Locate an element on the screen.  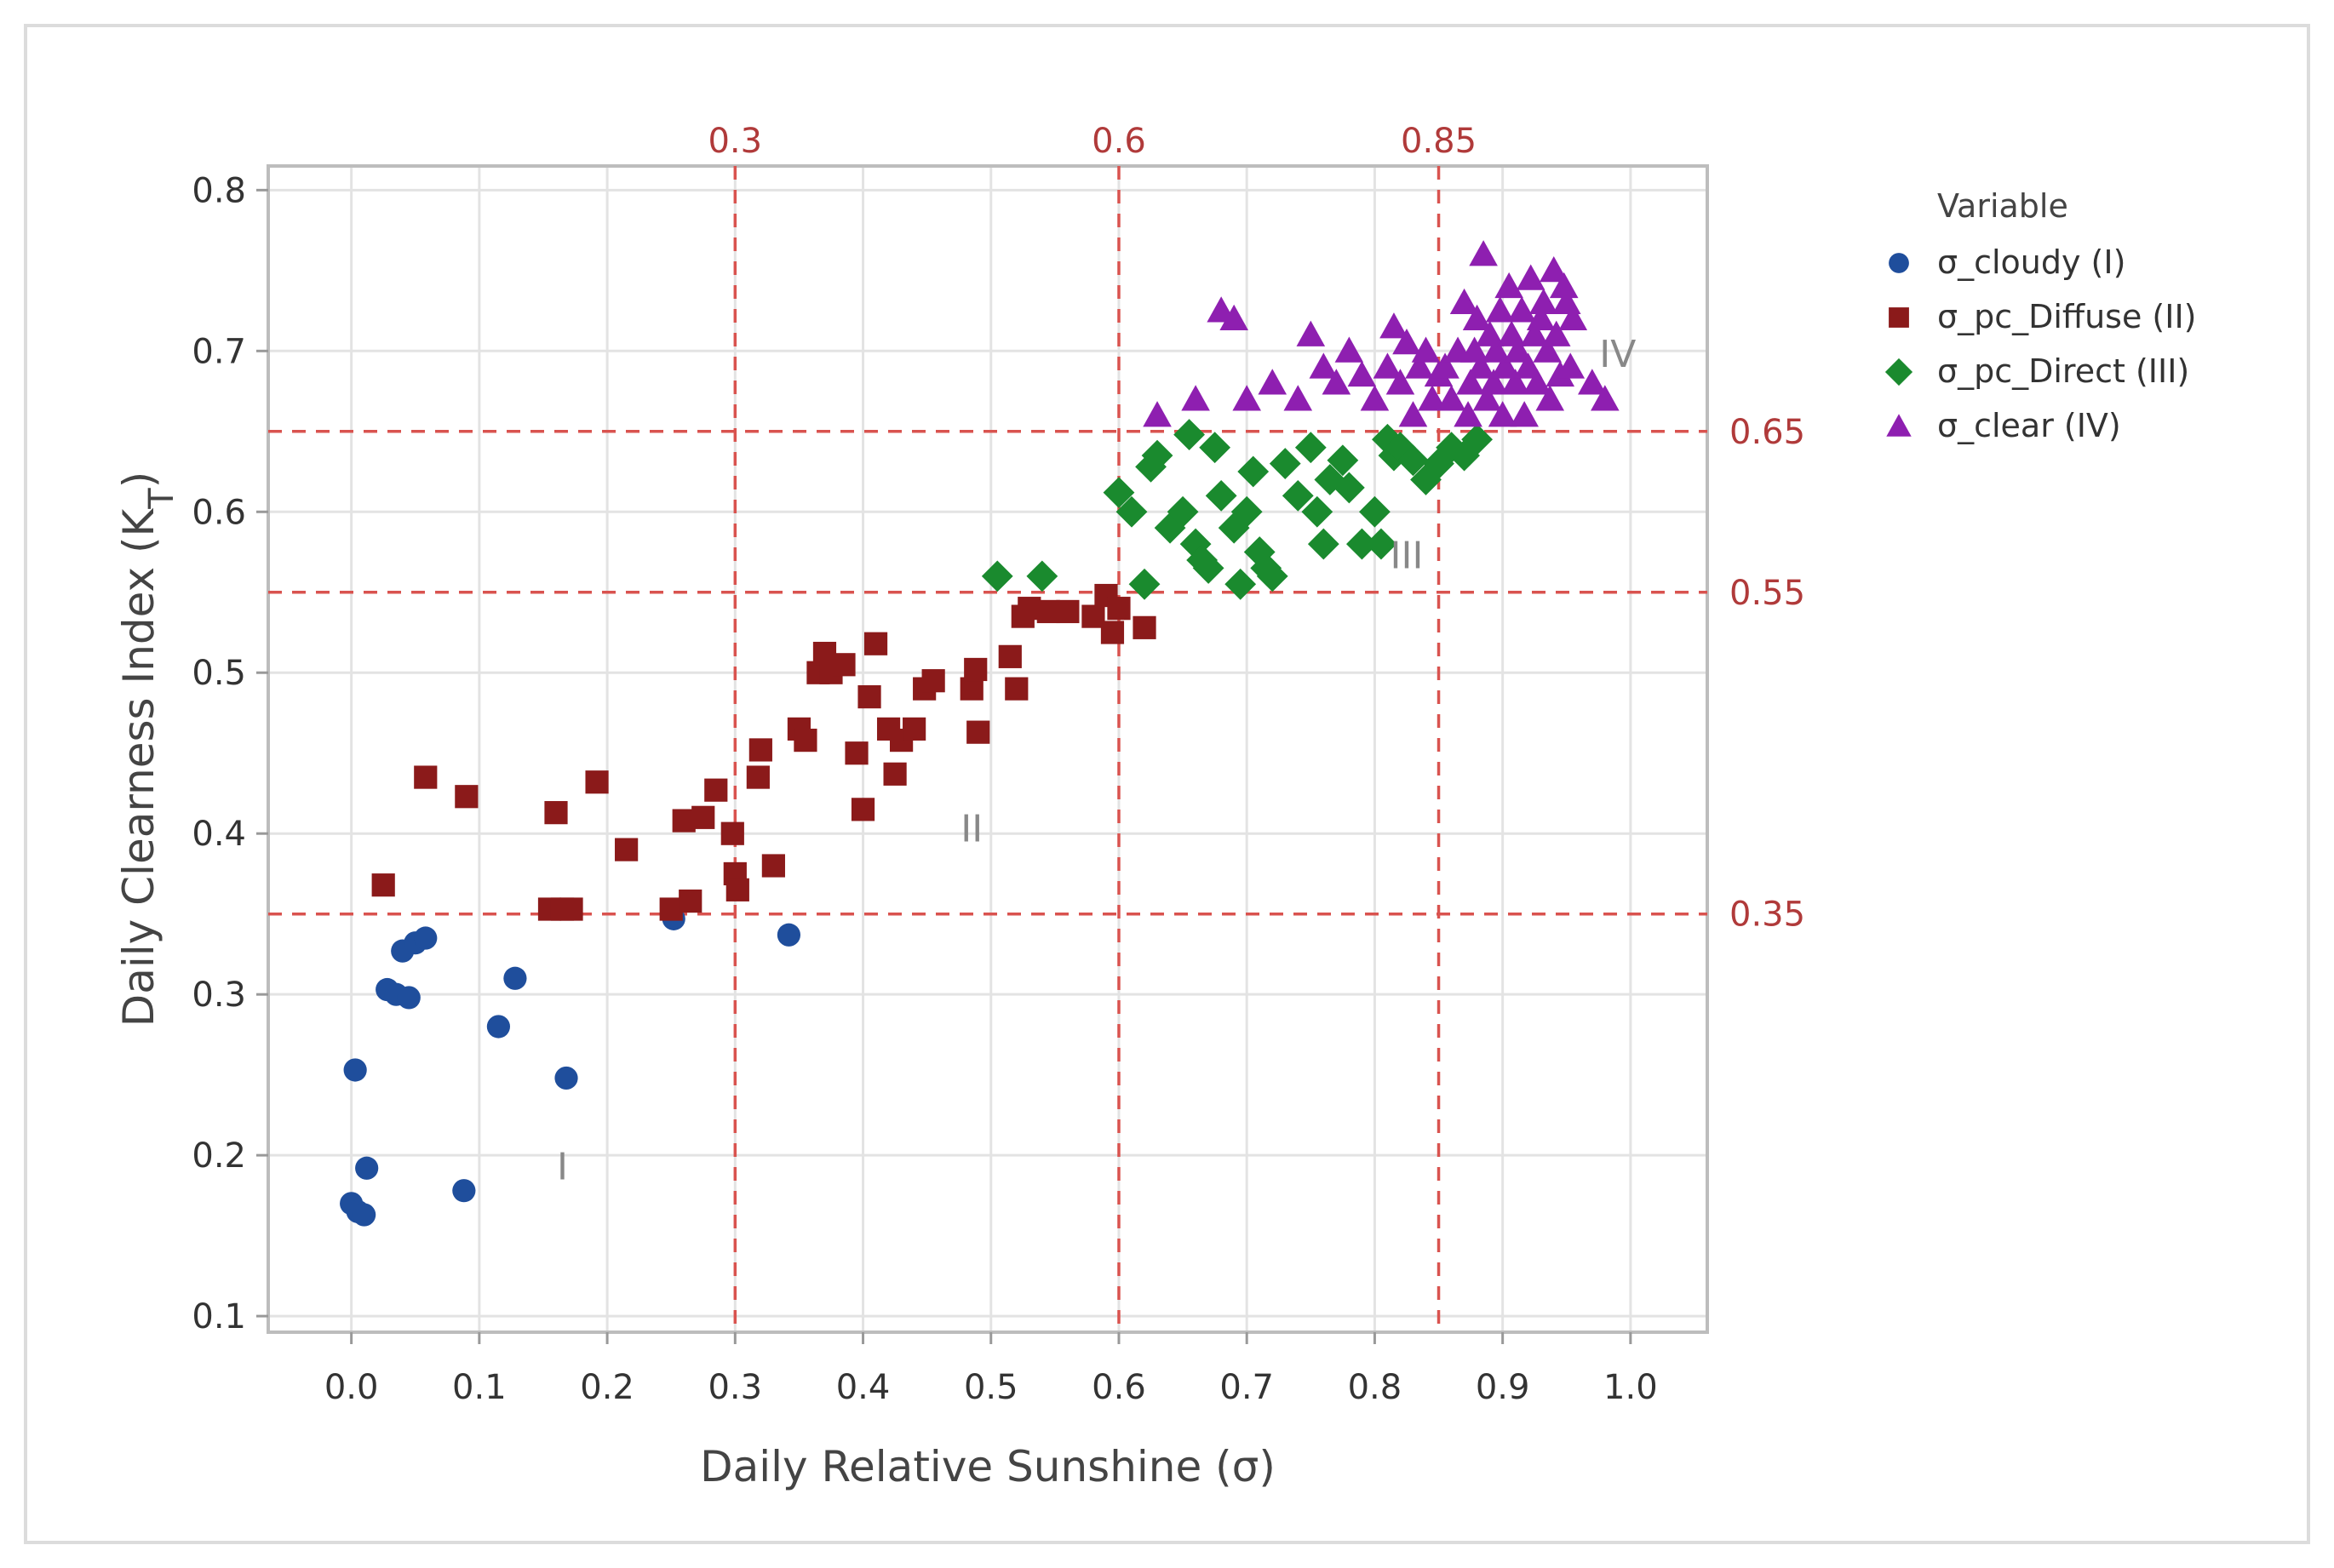
x-tick-label: 1.0 is located at coordinates (1630, 1388).